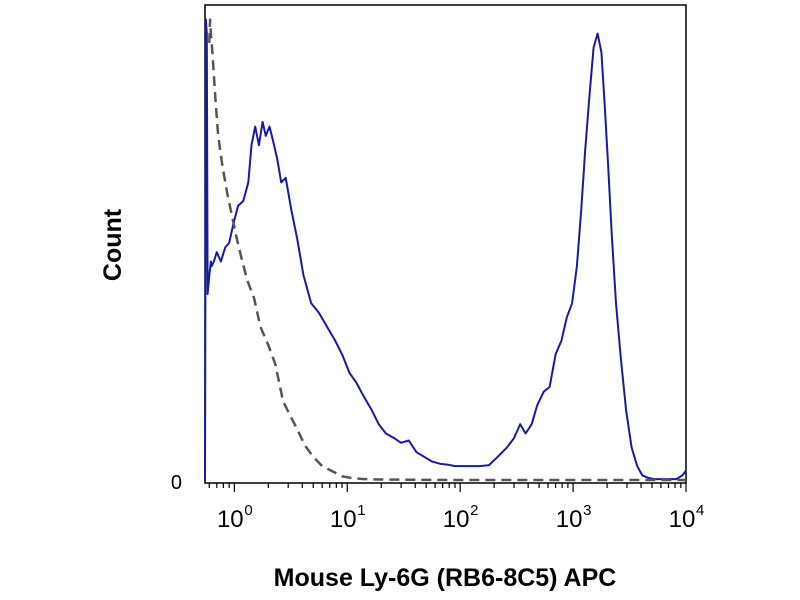  I want to click on x-axis-title: Mouse Ly-6G (RB6-8C5) APC, so click(445, 578).